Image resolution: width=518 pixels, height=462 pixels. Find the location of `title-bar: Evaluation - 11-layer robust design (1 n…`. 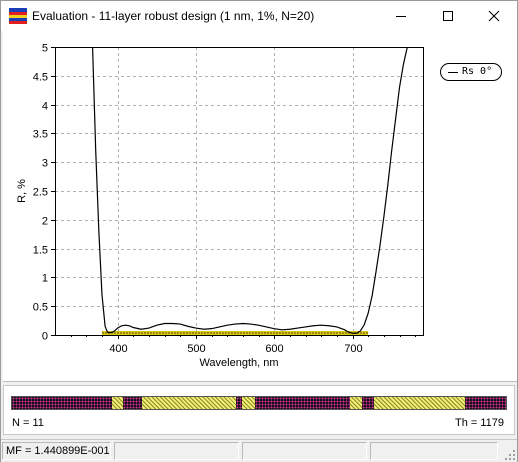

title-bar: Evaluation - 11-layer robust design (1 n… is located at coordinates (259, 16).